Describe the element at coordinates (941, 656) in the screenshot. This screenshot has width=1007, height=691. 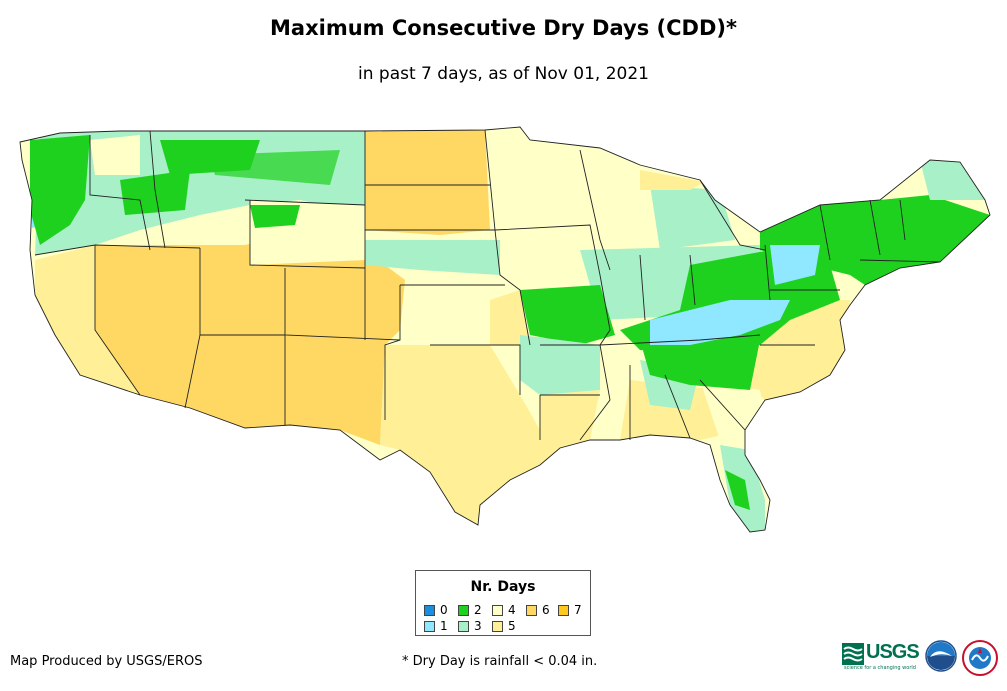
I see `noaa-logo-icon` at that location.